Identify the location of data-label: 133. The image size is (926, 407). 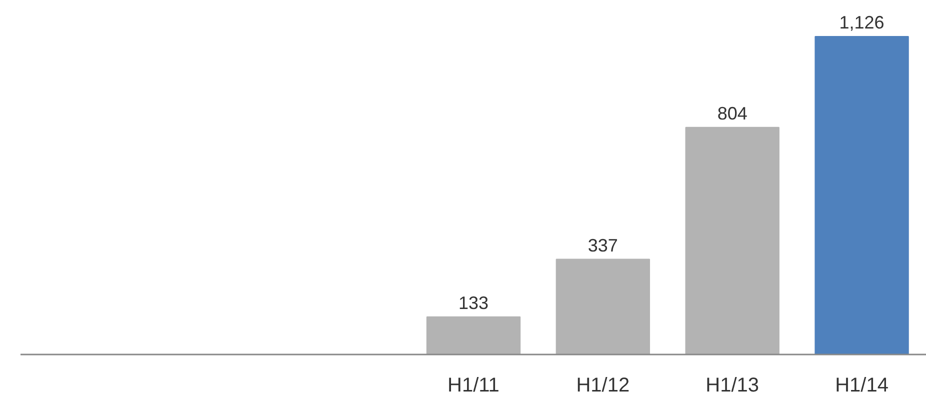
(473, 302).